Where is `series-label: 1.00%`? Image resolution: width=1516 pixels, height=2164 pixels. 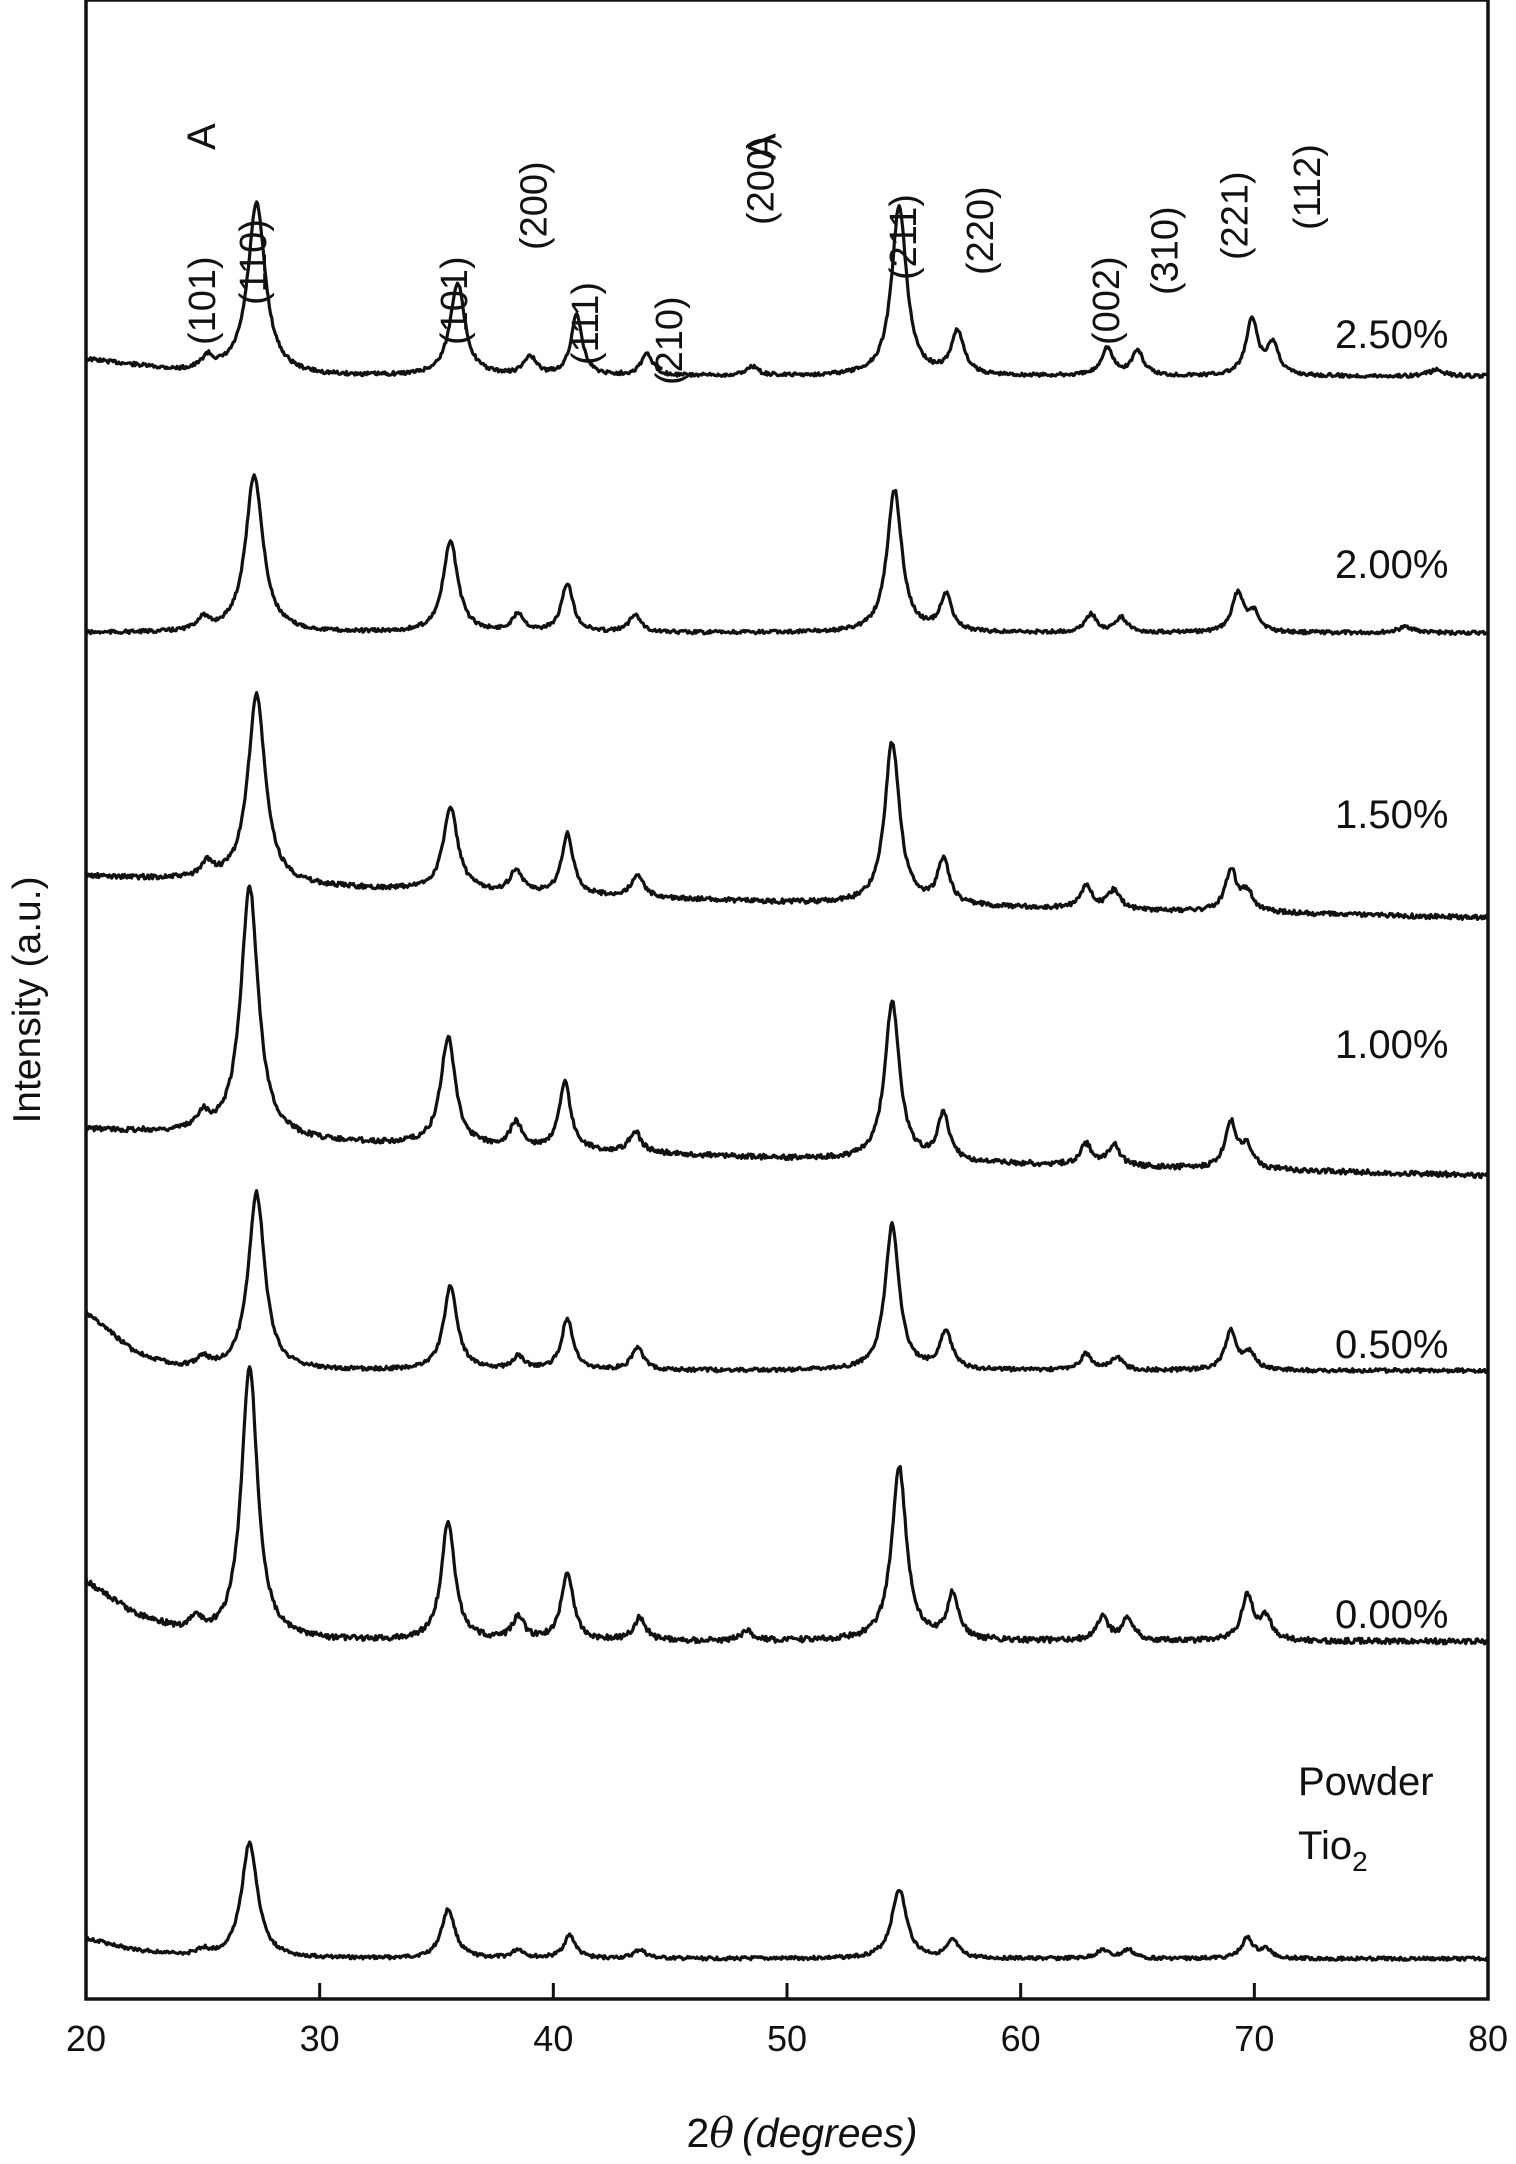
series-label: 1.00% is located at coordinates (1391, 1045).